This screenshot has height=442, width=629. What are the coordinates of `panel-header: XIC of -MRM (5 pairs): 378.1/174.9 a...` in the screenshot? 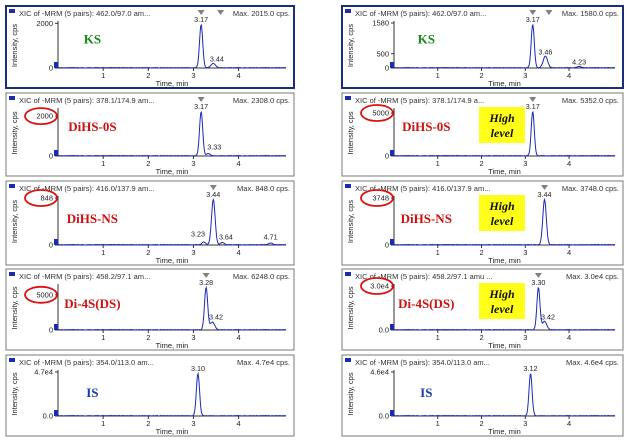 It's located at (419, 100).